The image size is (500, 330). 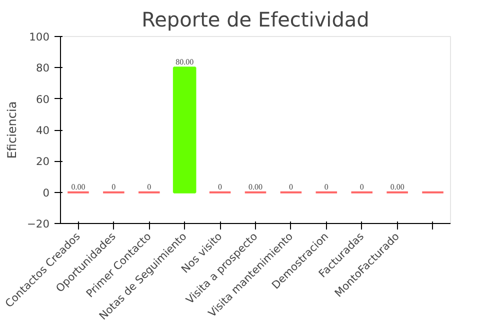 What do you see at coordinates (38, 224) in the screenshot?
I see `y-tick-label: −20` at bounding box center [38, 224].